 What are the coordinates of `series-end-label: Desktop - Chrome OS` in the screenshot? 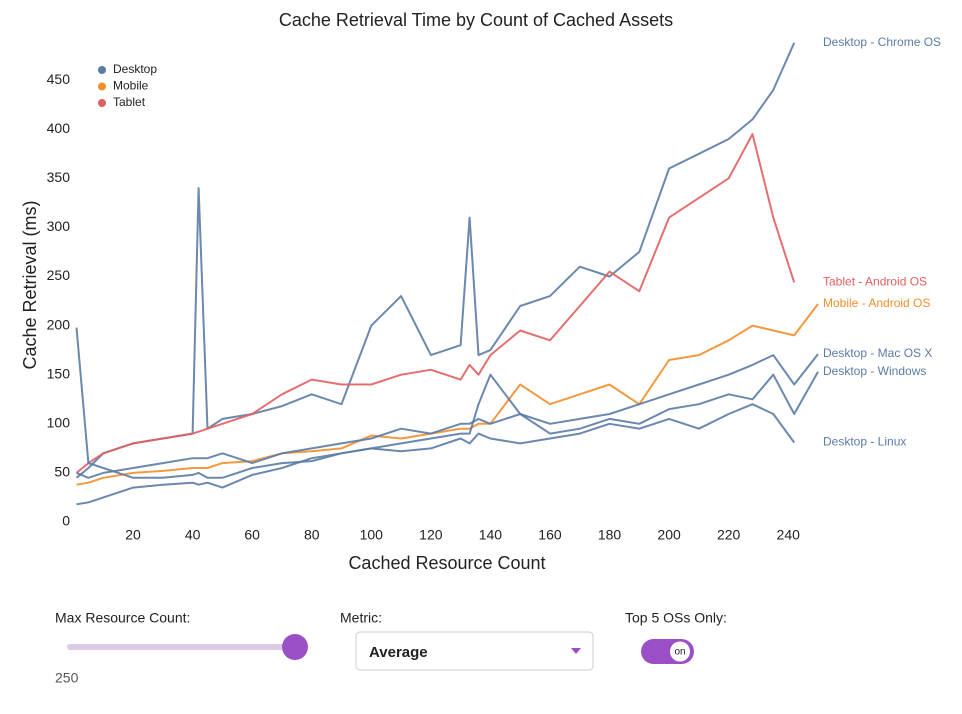 It's located at (882, 42).